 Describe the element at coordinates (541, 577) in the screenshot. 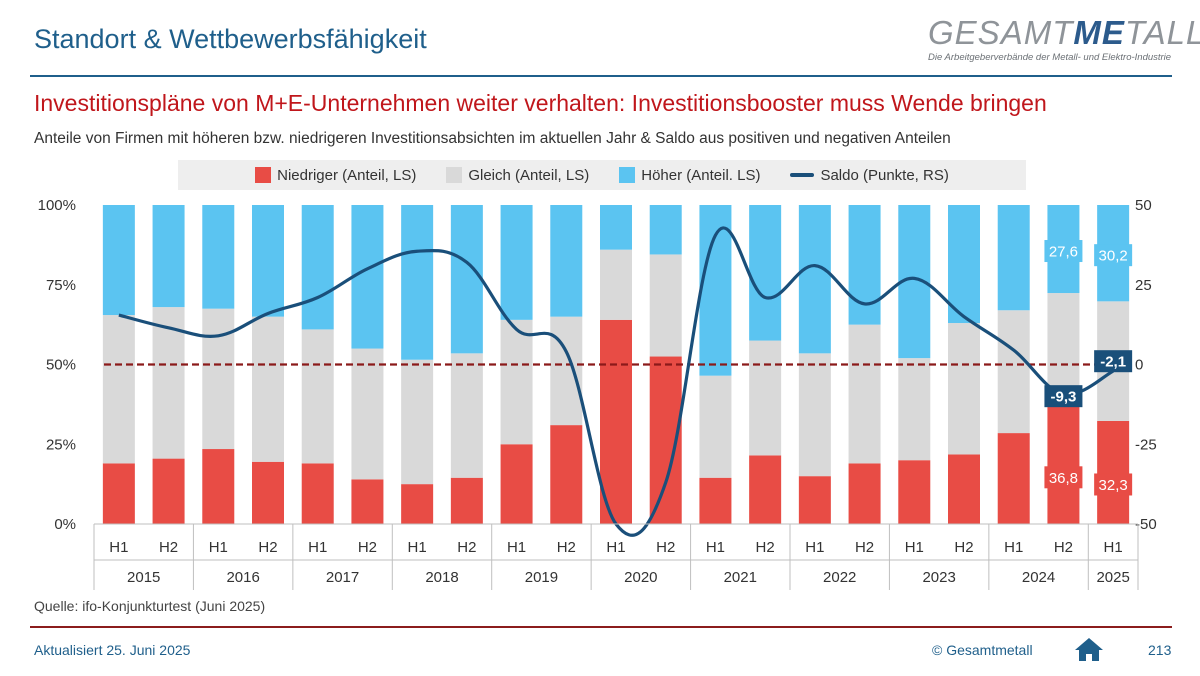

I see `x-tick-year: 2019` at that location.